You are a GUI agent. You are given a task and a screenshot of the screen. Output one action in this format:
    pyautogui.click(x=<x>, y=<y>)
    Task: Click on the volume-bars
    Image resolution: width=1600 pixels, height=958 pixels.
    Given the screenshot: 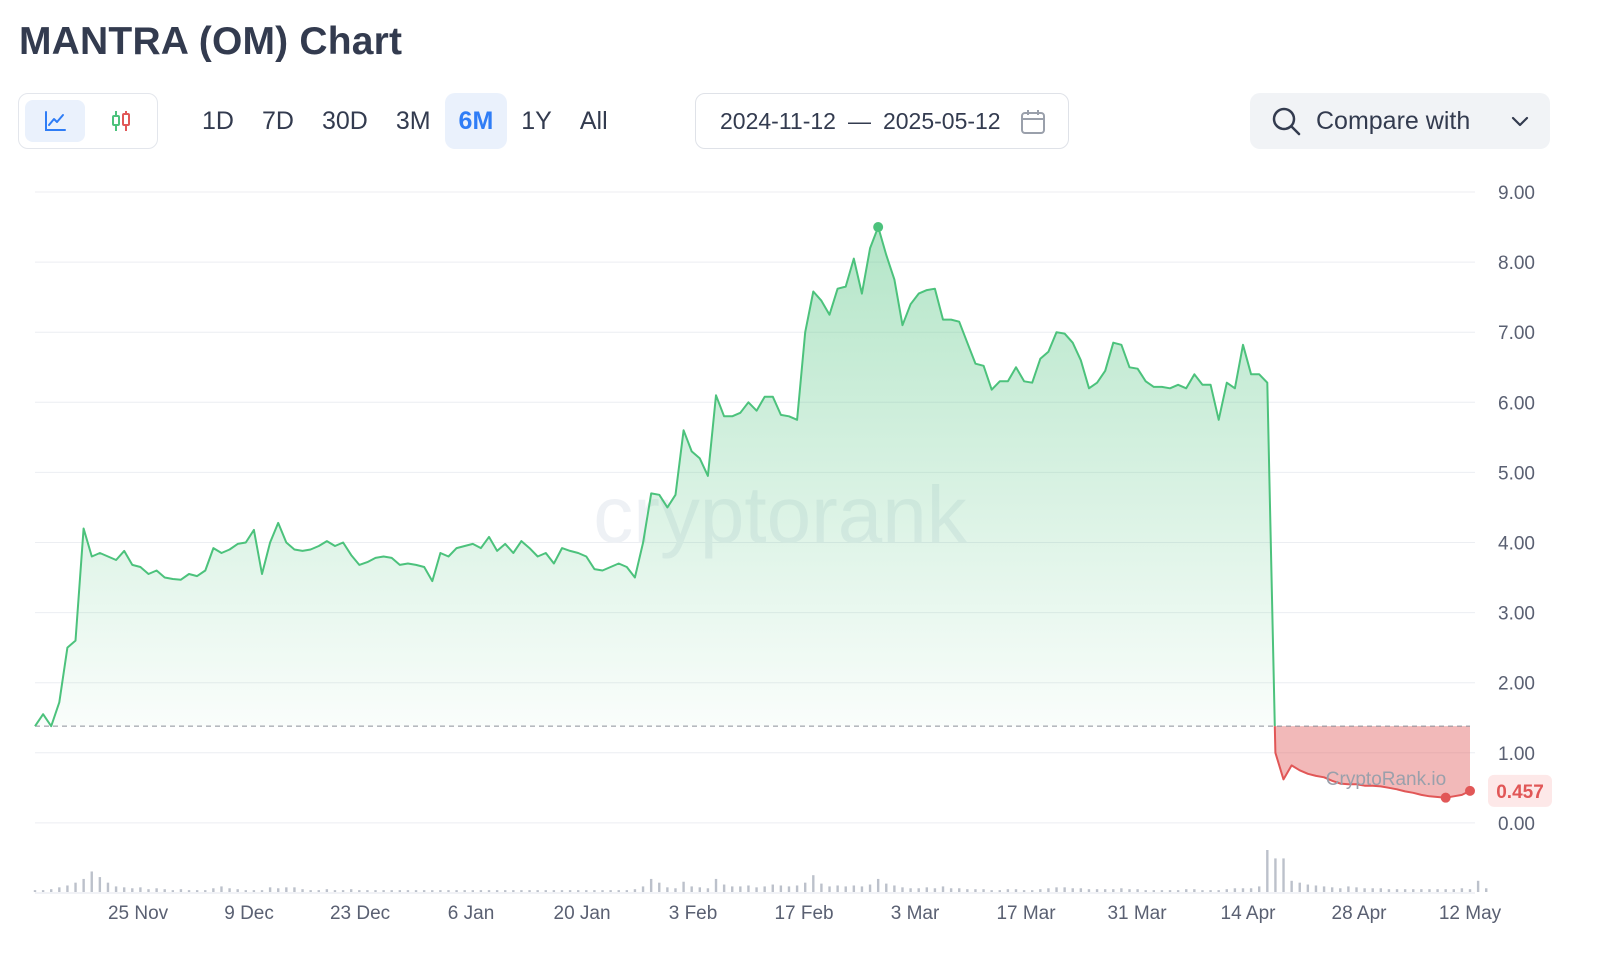 What is the action you would take?
    pyautogui.click(x=760, y=871)
    